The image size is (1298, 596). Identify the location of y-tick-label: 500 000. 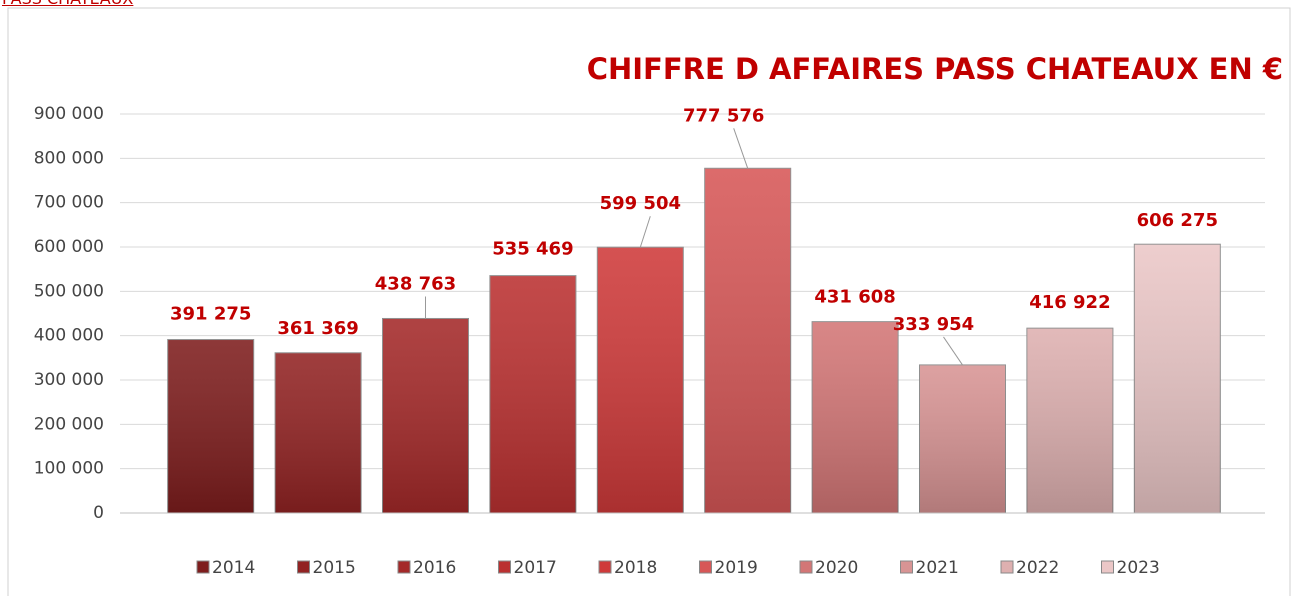
(69, 291).